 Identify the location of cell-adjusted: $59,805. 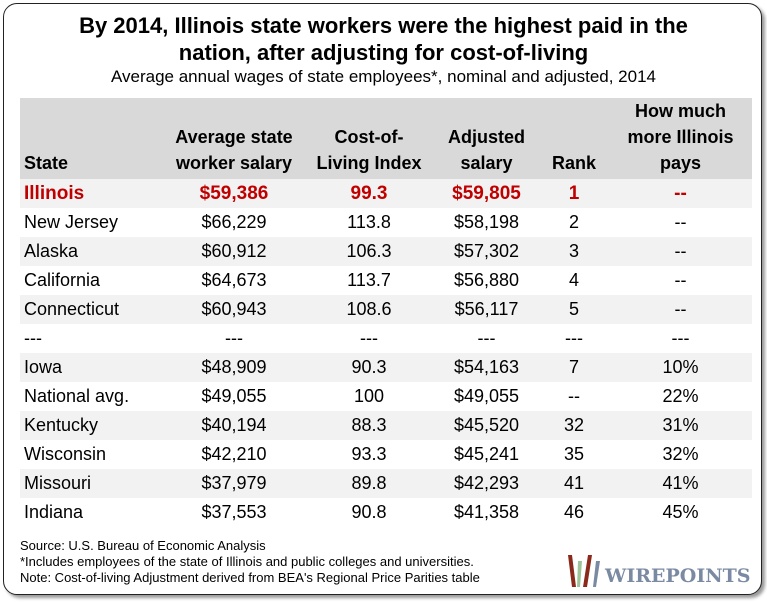
(486, 193).